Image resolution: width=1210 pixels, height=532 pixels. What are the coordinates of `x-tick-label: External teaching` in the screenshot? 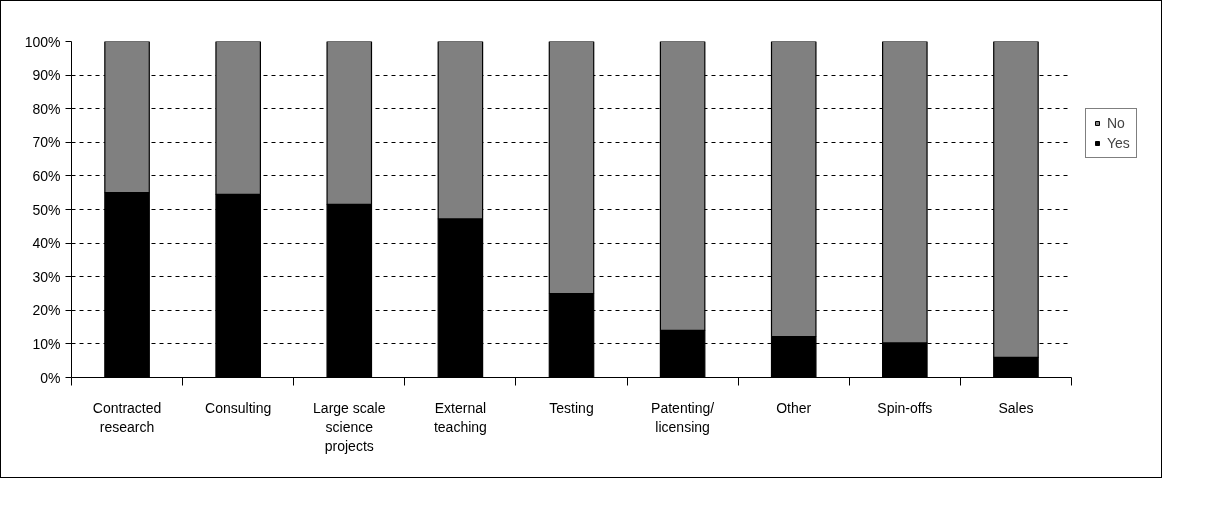 It's located at (460, 417).